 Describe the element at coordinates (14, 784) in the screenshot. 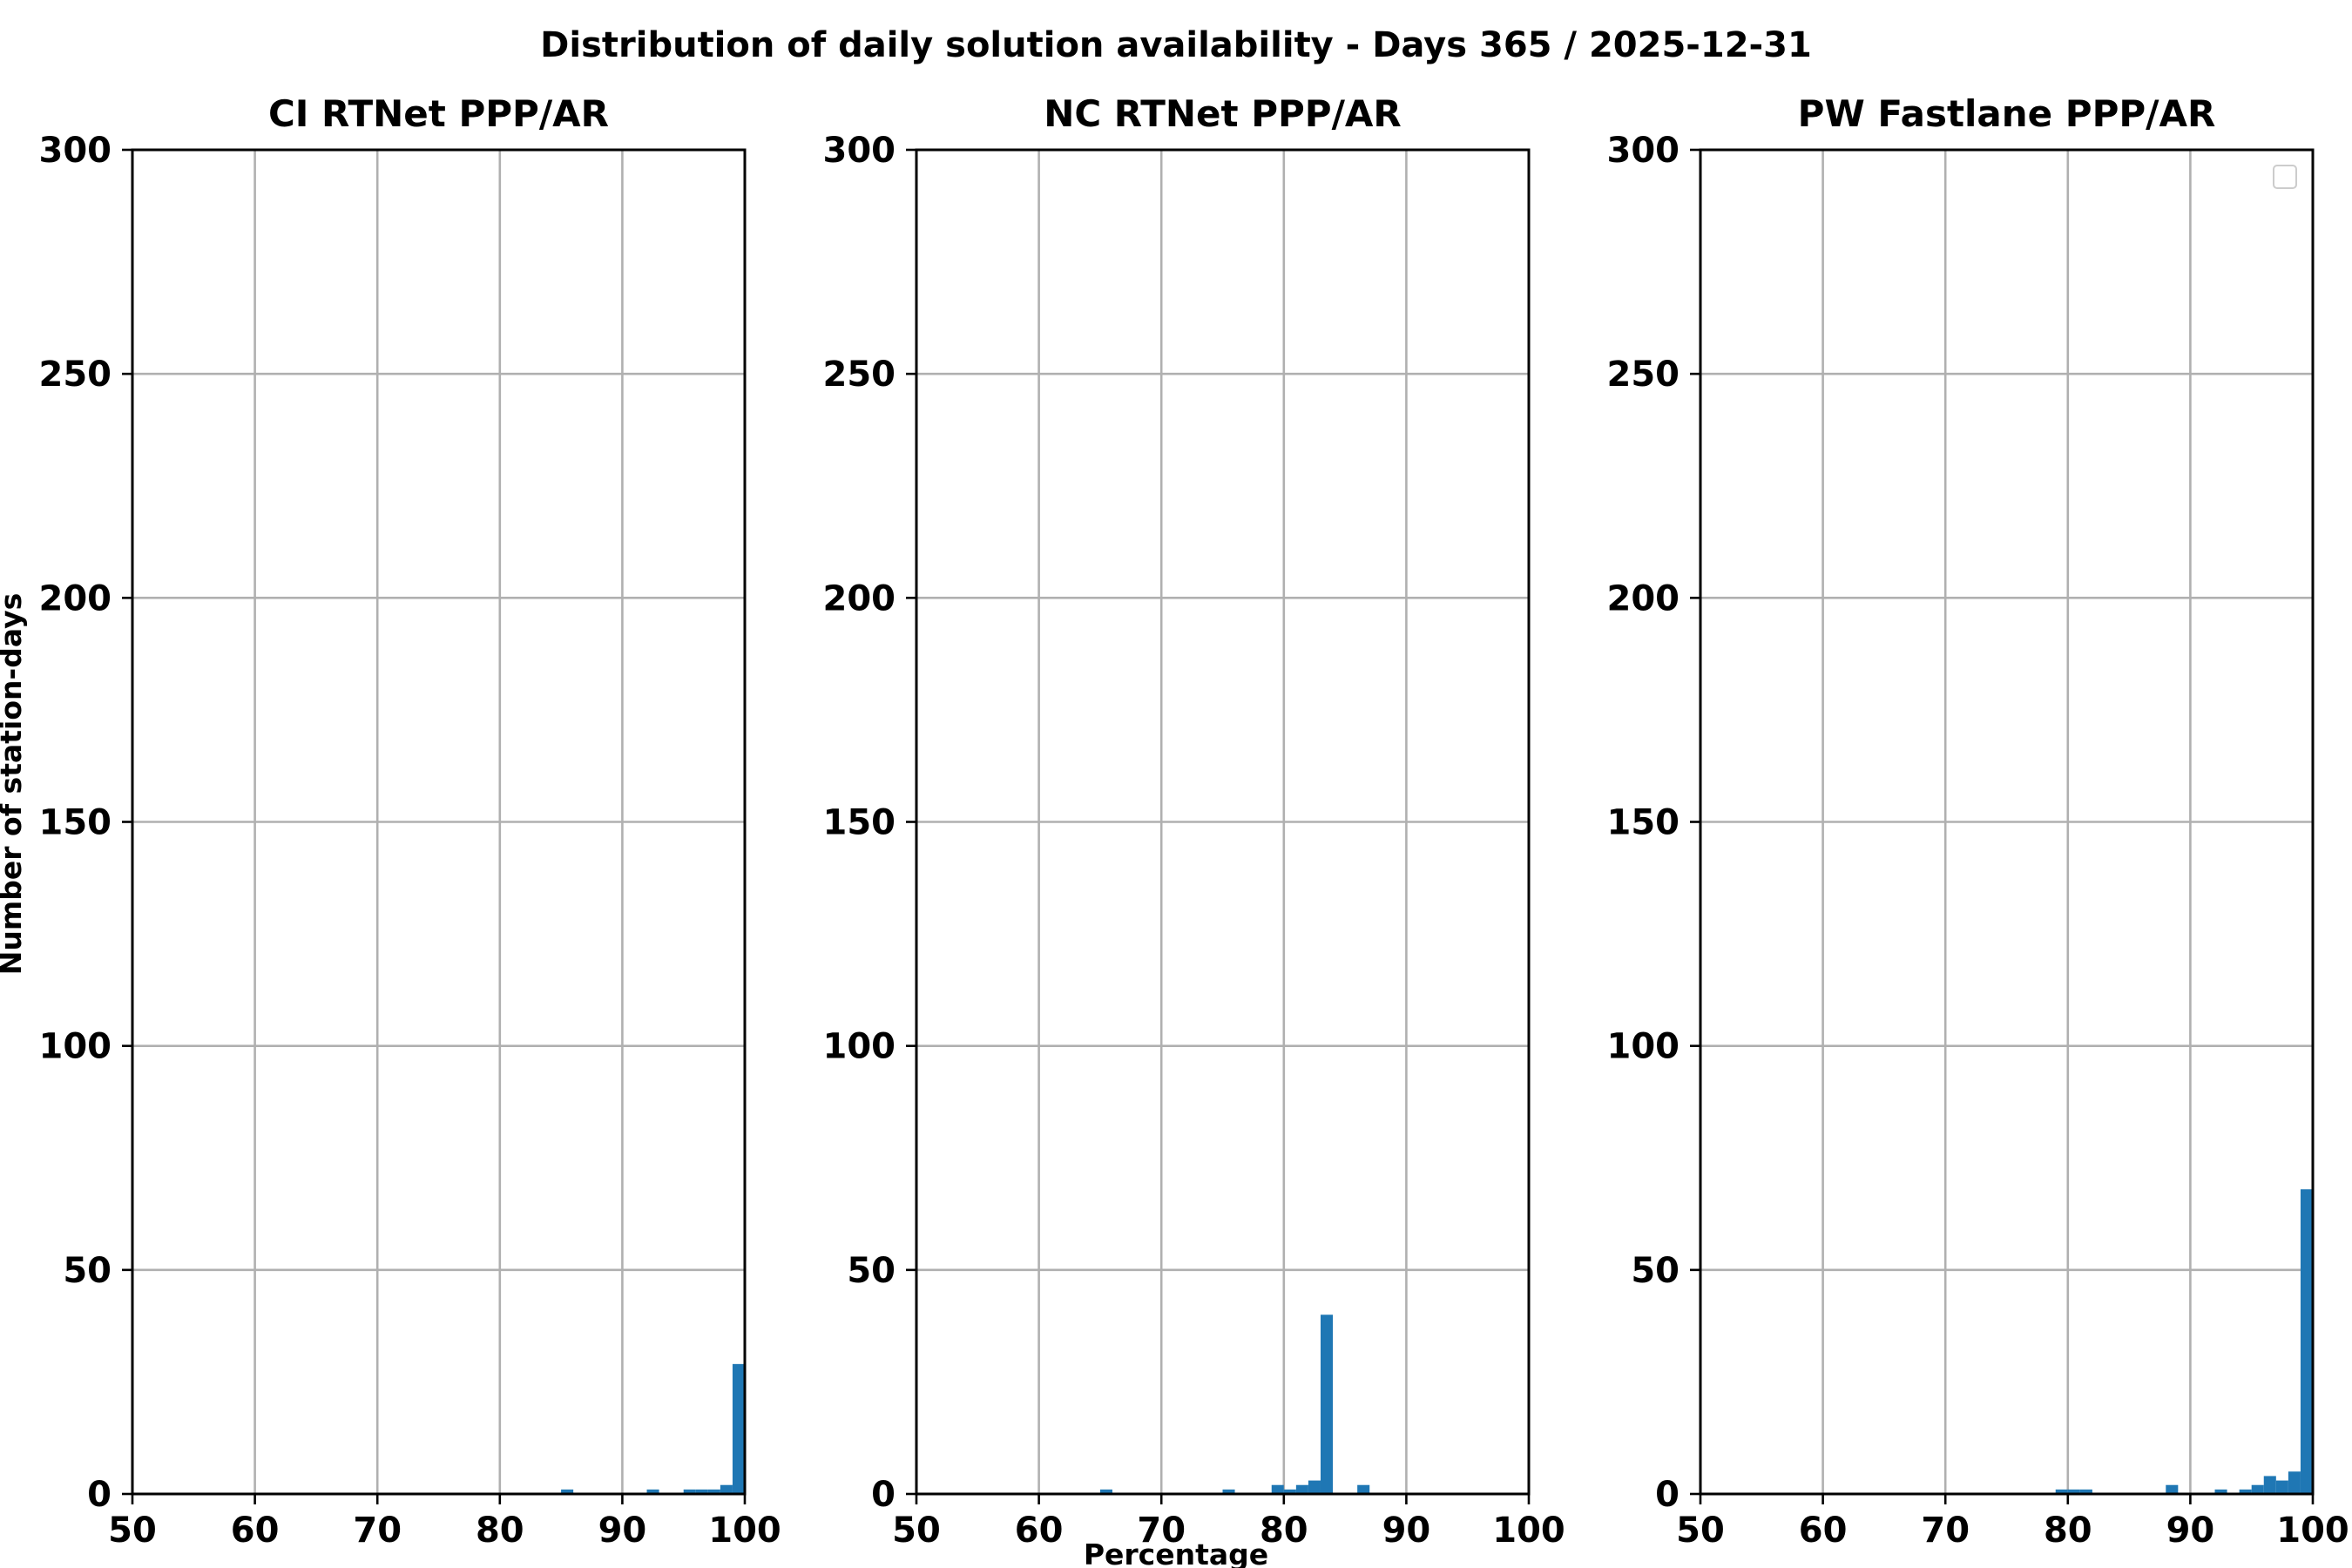

I see `y-axis-label: Number of station-days` at that location.